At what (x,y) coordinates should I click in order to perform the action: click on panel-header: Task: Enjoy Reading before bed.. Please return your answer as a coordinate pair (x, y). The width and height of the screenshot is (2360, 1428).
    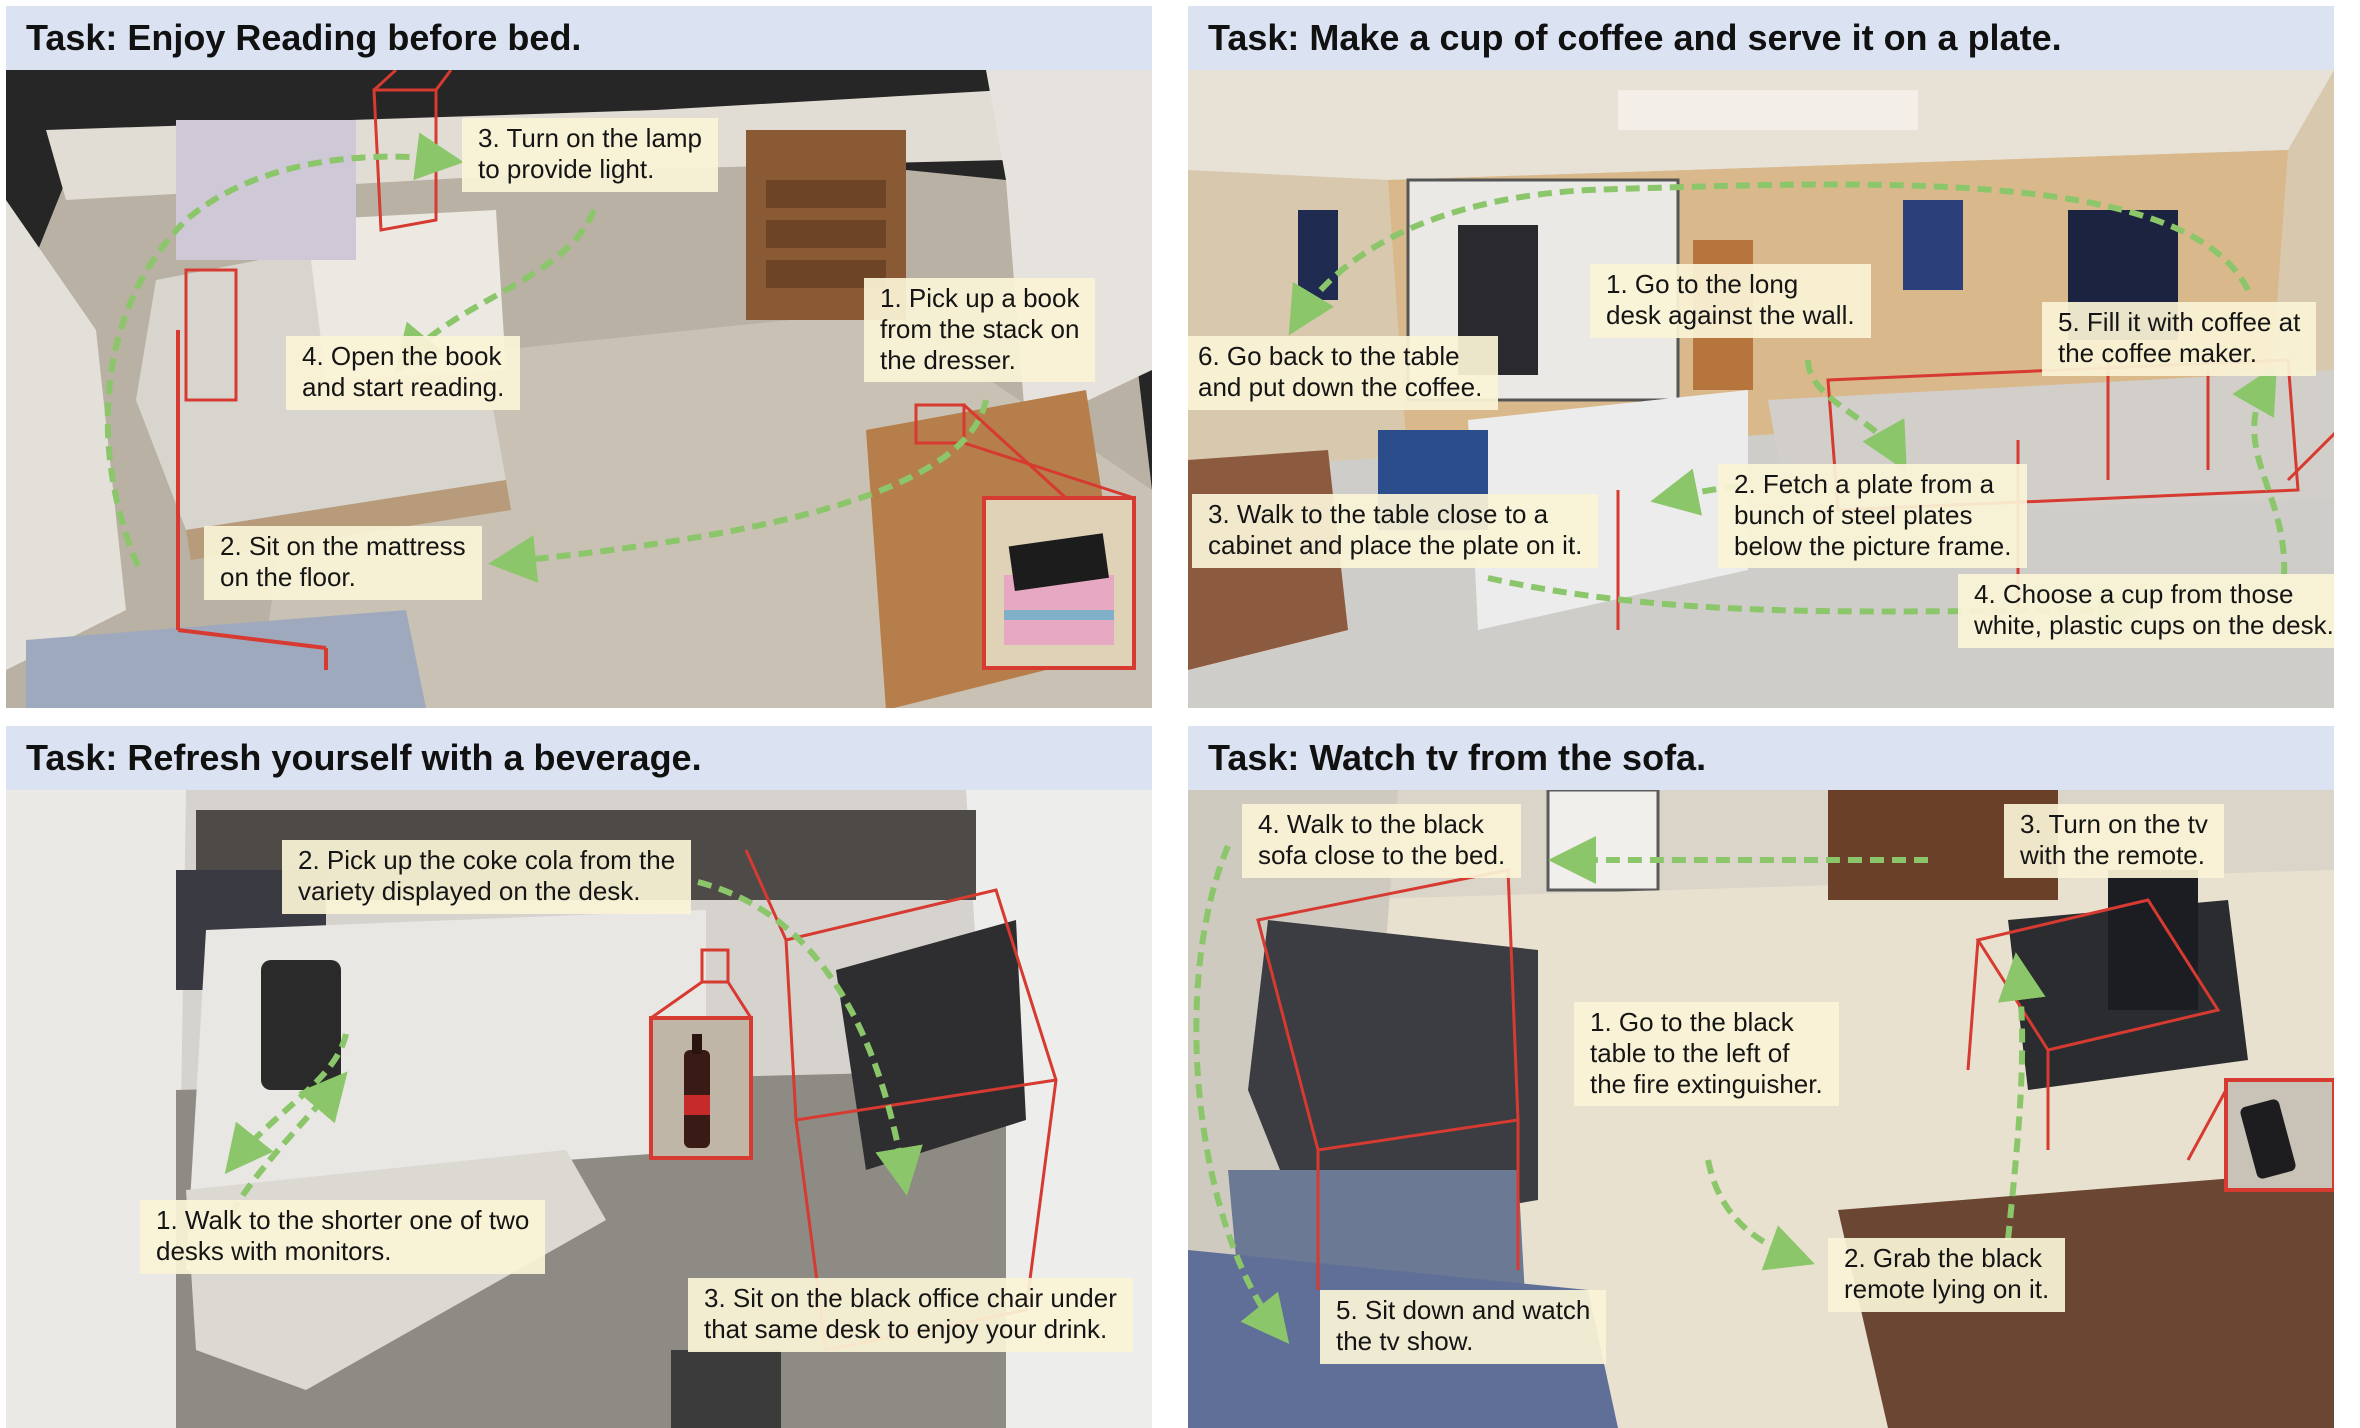
    Looking at the image, I should click on (579, 38).